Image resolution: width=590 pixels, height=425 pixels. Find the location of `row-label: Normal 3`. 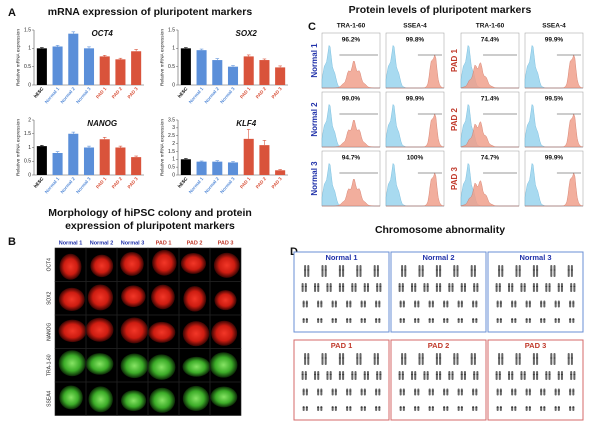

row-label: Normal 3 is located at coordinates (314, 178).